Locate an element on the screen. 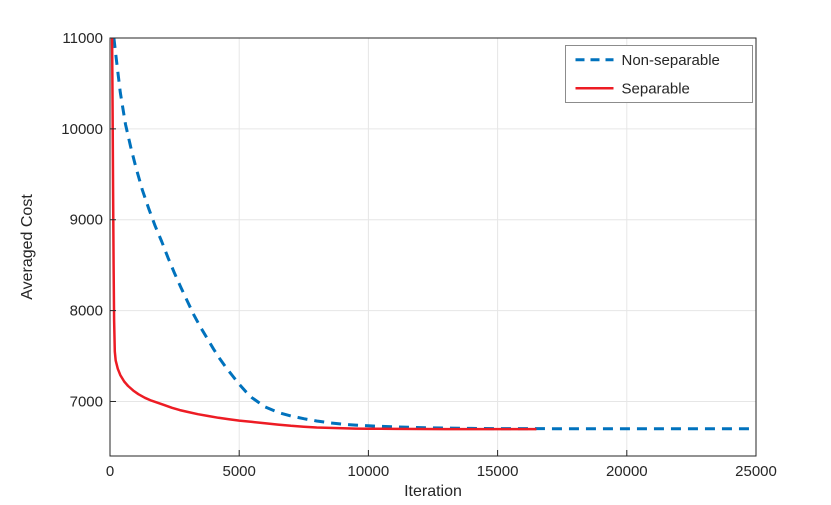 Image resolution: width=831 pixels, height=505 pixels. x-tick-label: 25000 is located at coordinates (756, 471).